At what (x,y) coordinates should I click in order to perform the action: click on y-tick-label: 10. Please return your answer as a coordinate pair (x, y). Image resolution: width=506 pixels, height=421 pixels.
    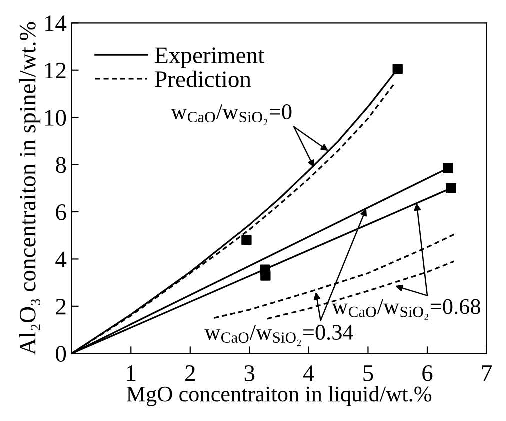
    Looking at the image, I should click on (55, 118).